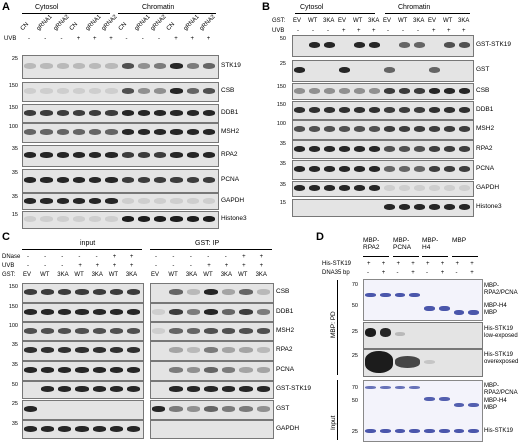 This screenshot has width=520, height=442. Describe the element at coordinates (499, 431) in the screenshot. I see `row-label: His-STK19` at that location.